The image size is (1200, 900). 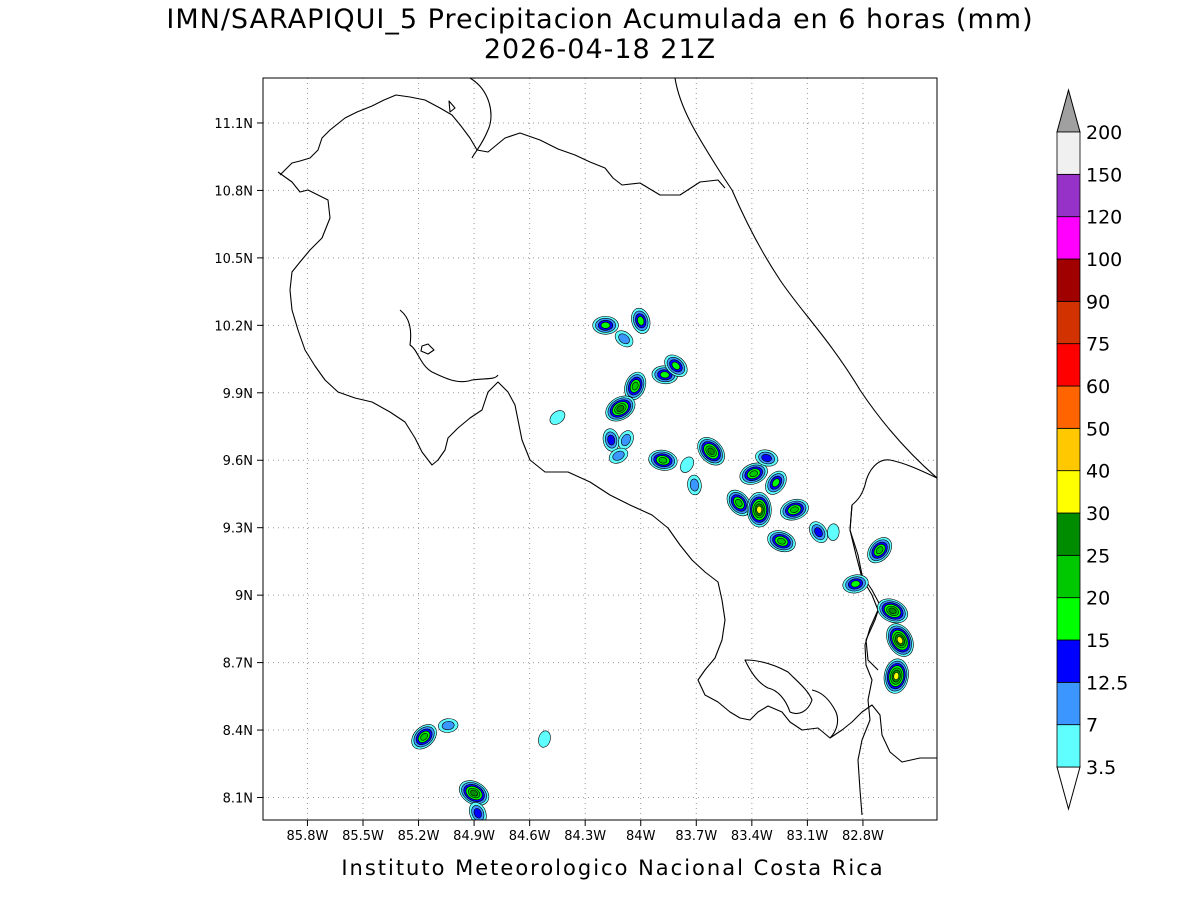 What do you see at coordinates (1107, 683) in the screenshot?
I see `colorbar-label: 12.5` at bounding box center [1107, 683].